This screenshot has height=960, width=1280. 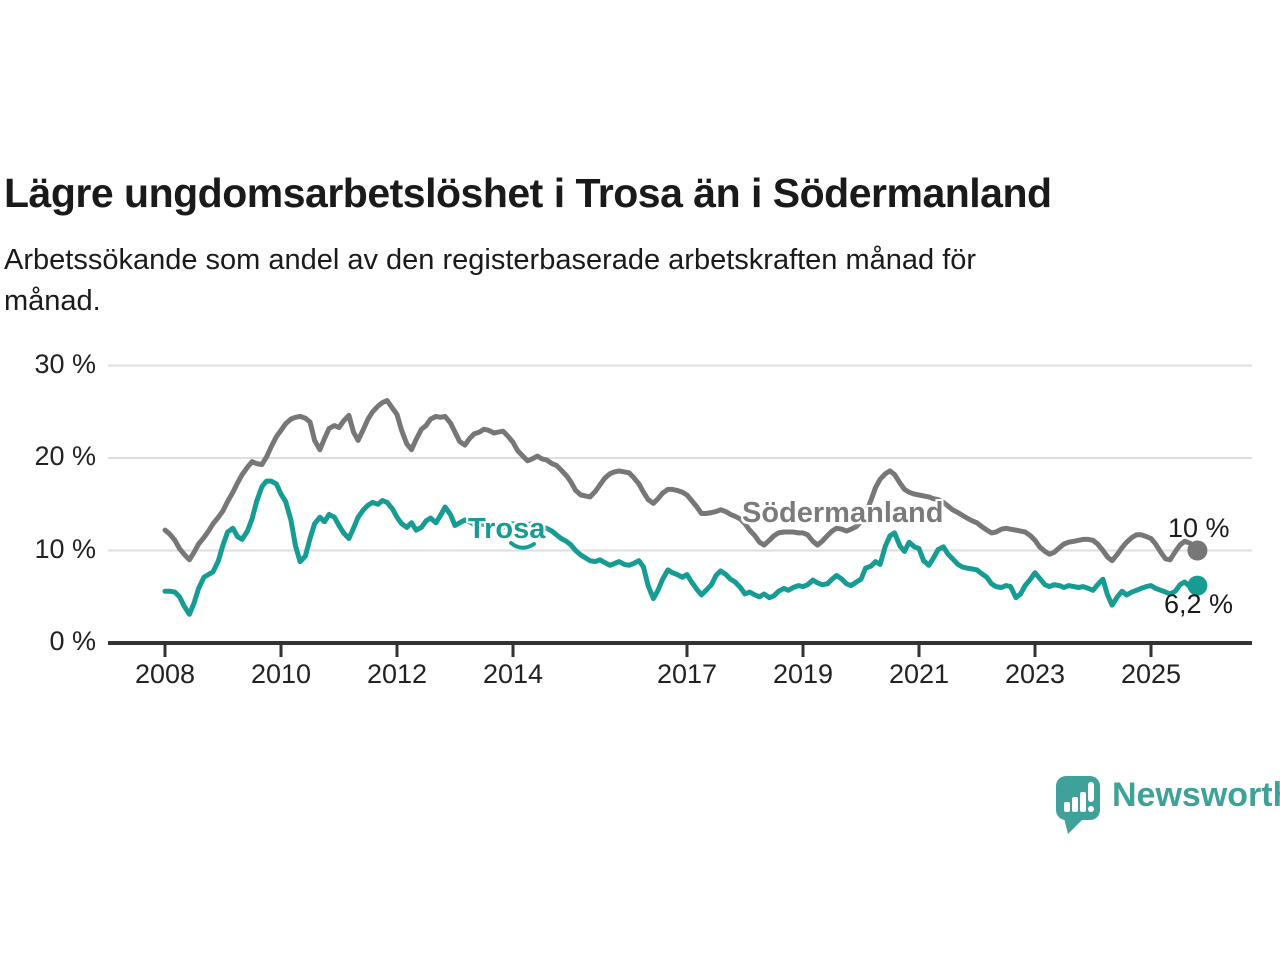 I want to click on x-axis-label: 2014, so click(x=513, y=674).